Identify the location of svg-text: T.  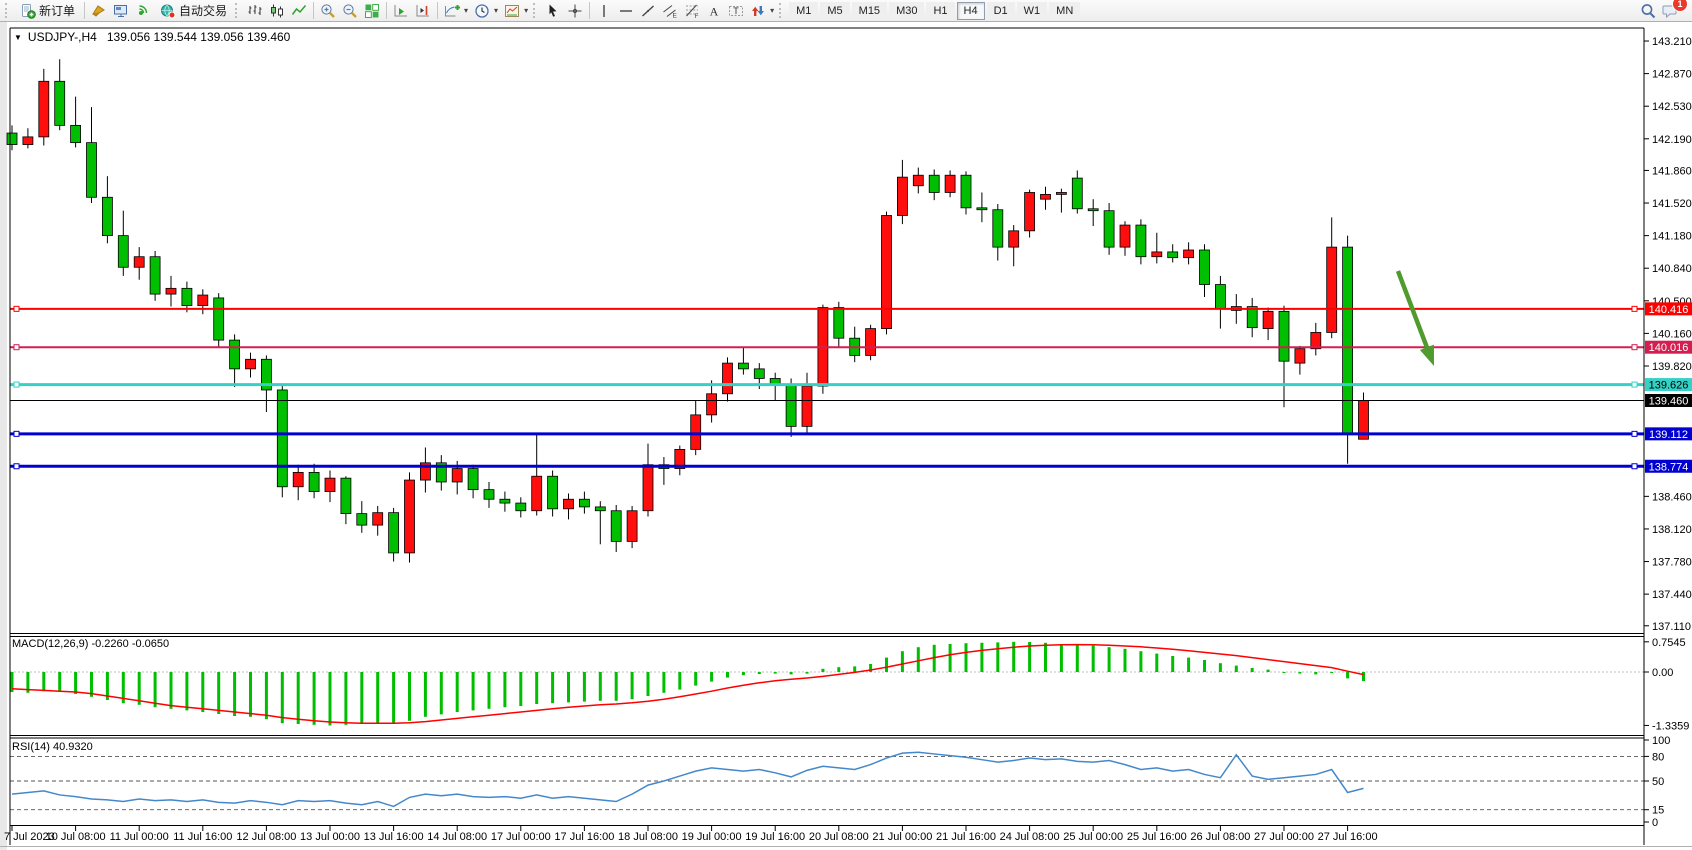
(736, 11).